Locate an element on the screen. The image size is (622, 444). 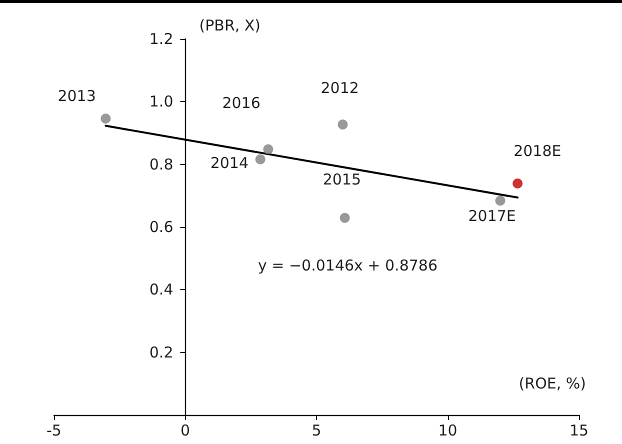
x-axis-title: (ROE, %) is located at coordinates (552, 383).